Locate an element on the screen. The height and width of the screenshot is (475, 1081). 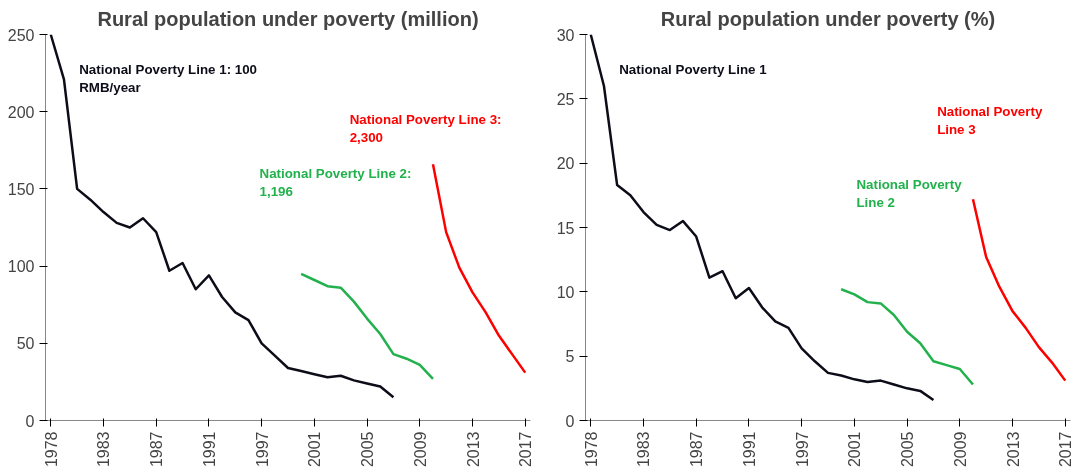
y-tick-label: 5 is located at coordinates (570, 357).